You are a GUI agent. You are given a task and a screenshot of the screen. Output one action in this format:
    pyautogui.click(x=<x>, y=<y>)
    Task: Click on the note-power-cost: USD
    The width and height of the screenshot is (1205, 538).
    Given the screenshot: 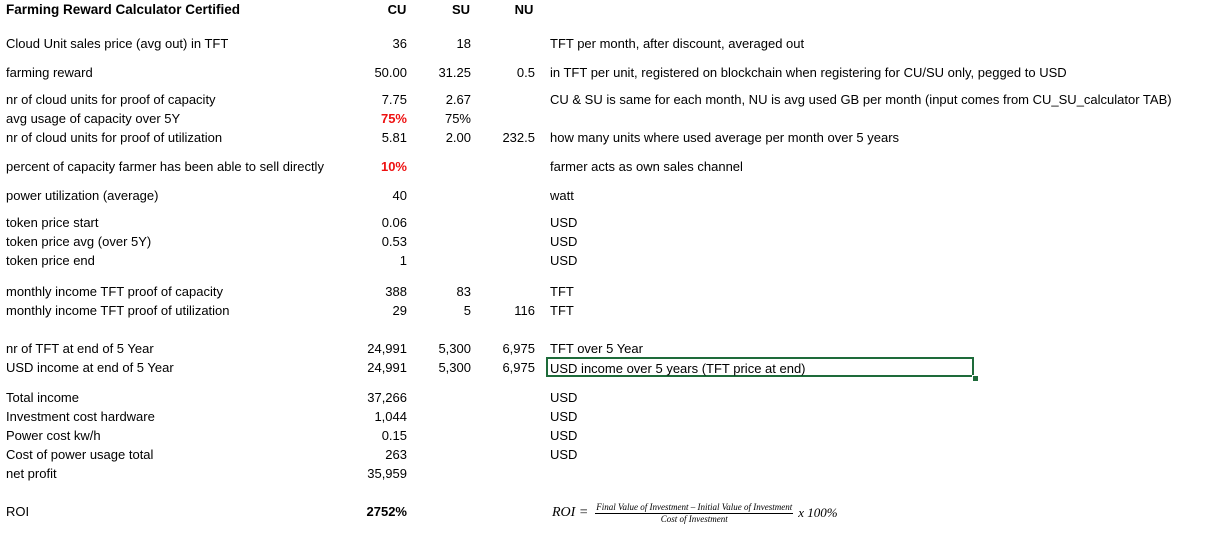 What is the action you would take?
    pyautogui.click(x=564, y=435)
    